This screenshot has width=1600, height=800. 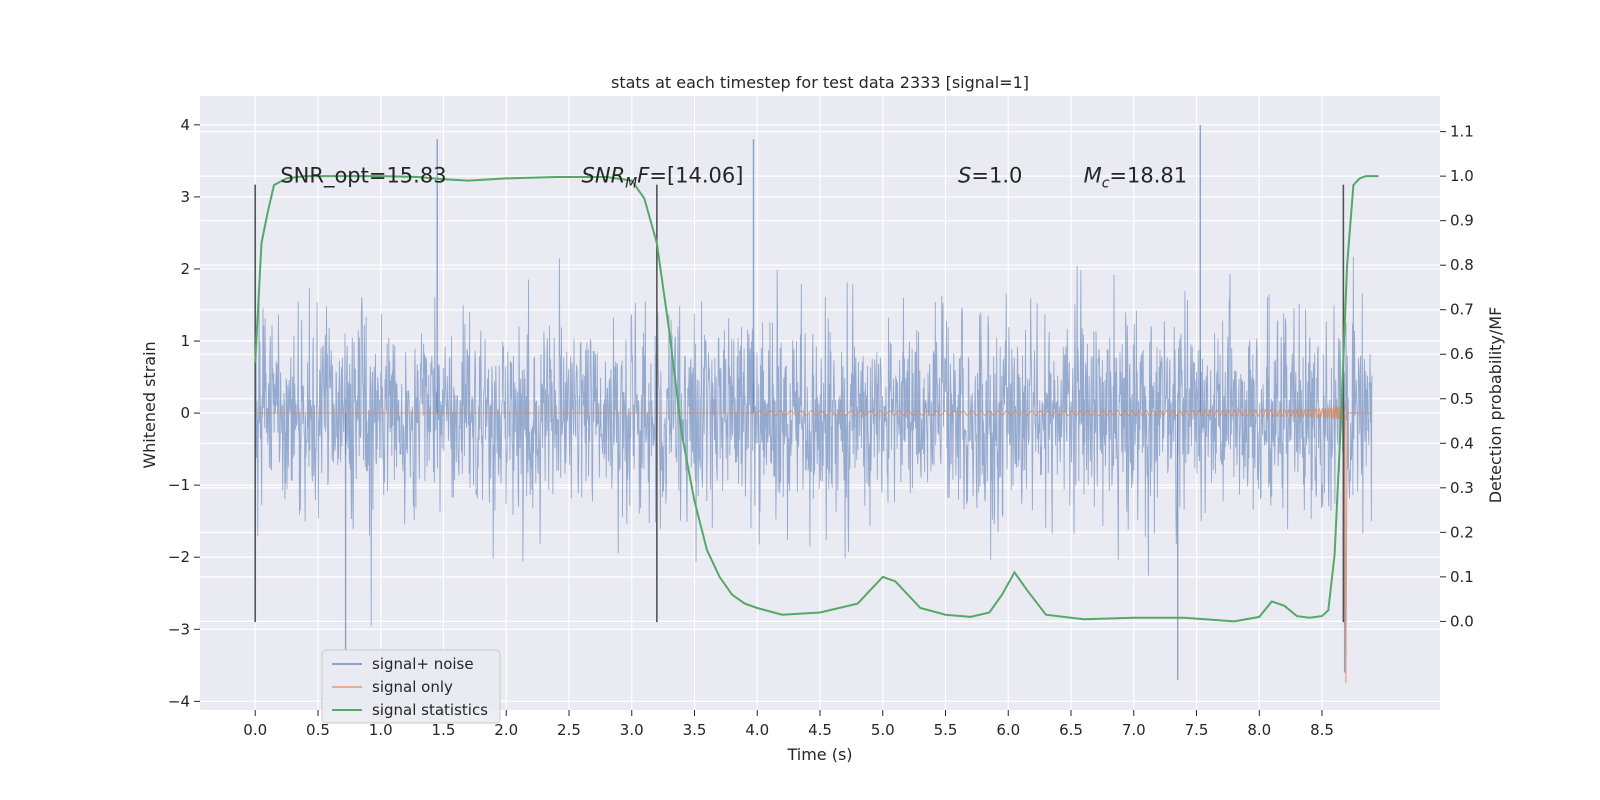 What do you see at coordinates (883, 730) in the screenshot?
I see `x-tick-label: 5.0` at bounding box center [883, 730].